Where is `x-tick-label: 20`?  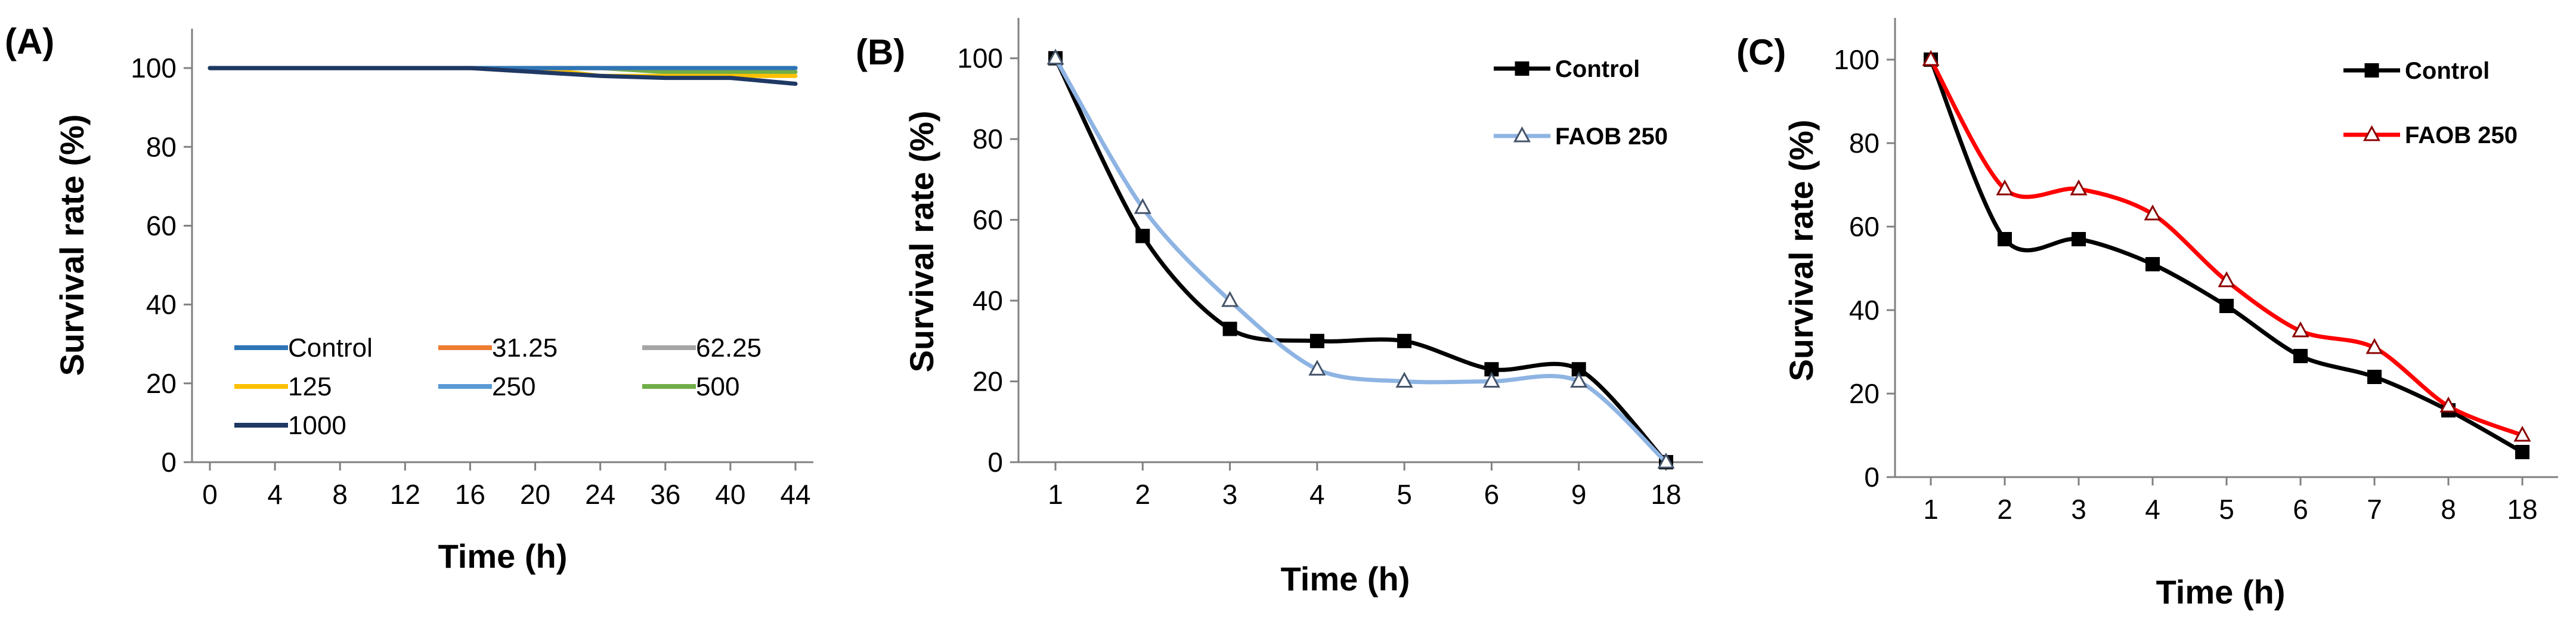 x-tick-label: 20 is located at coordinates (535, 494).